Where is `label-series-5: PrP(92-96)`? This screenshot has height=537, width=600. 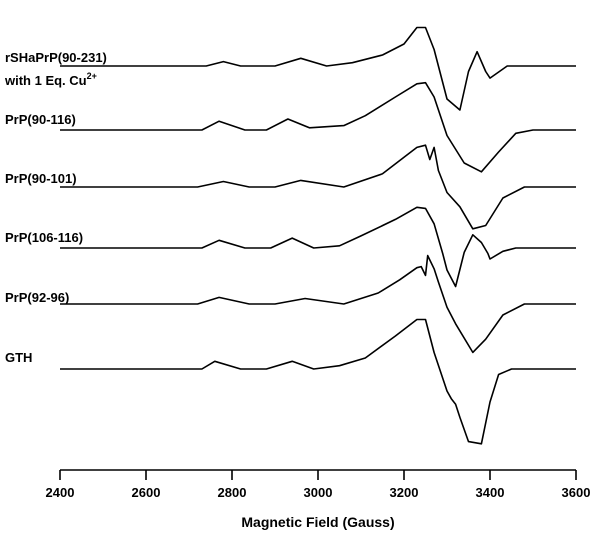
label-series-5: PrP(92-96) is located at coordinates (37, 297).